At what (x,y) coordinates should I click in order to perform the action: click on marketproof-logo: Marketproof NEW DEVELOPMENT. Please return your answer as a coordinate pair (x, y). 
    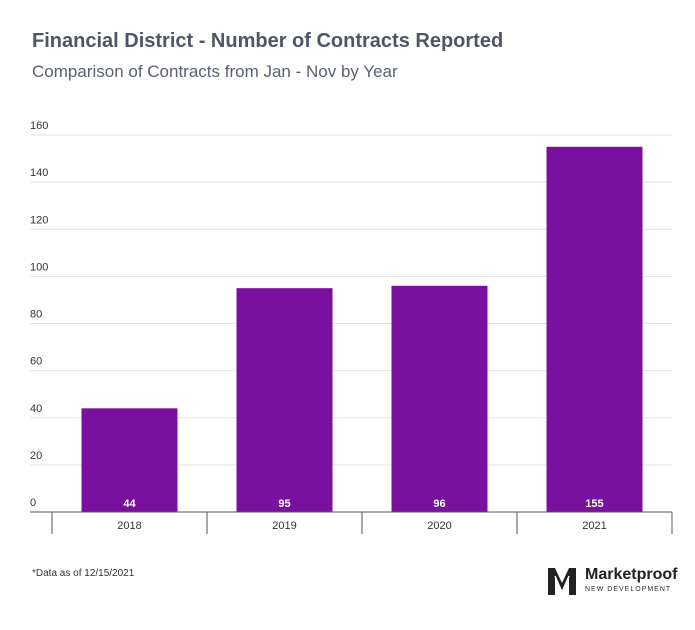
    Looking at the image, I should click on (612, 581).